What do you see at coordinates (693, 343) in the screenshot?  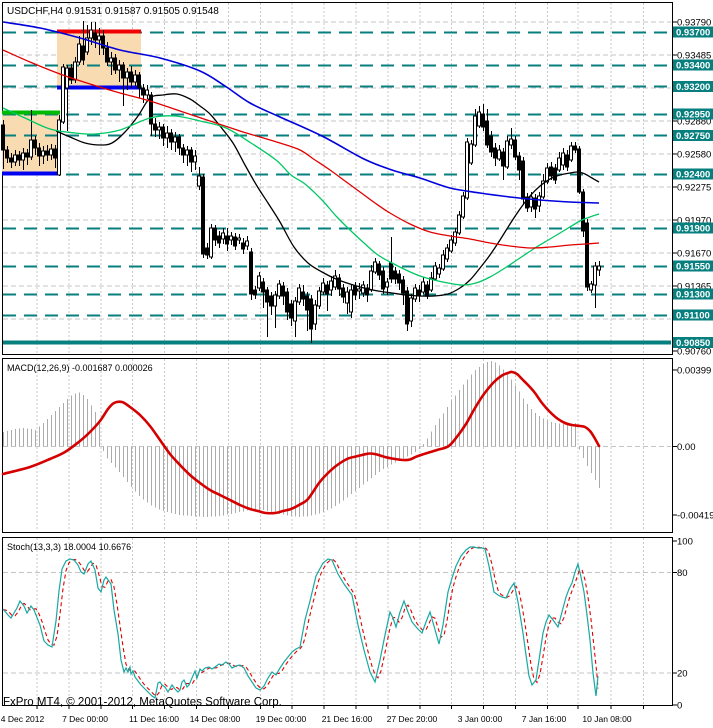 I see `svg-text: 0.90850` at bounding box center [693, 343].